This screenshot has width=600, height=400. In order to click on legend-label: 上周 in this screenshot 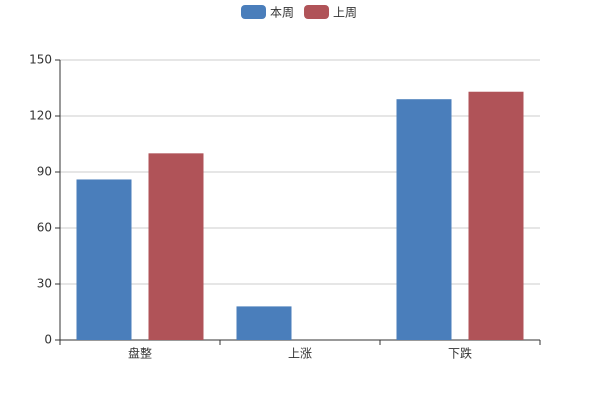, I will do `click(345, 13)`.